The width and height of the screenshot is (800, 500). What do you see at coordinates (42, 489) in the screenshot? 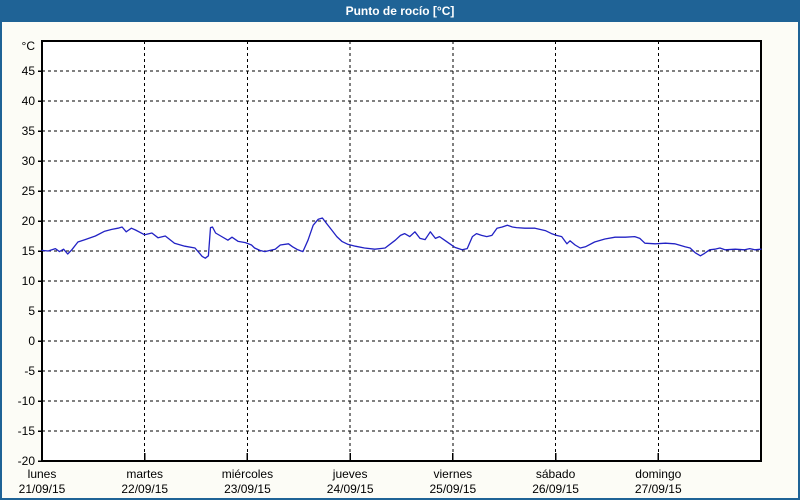
I see `x-date-label: 21/09/15` at bounding box center [42, 489].